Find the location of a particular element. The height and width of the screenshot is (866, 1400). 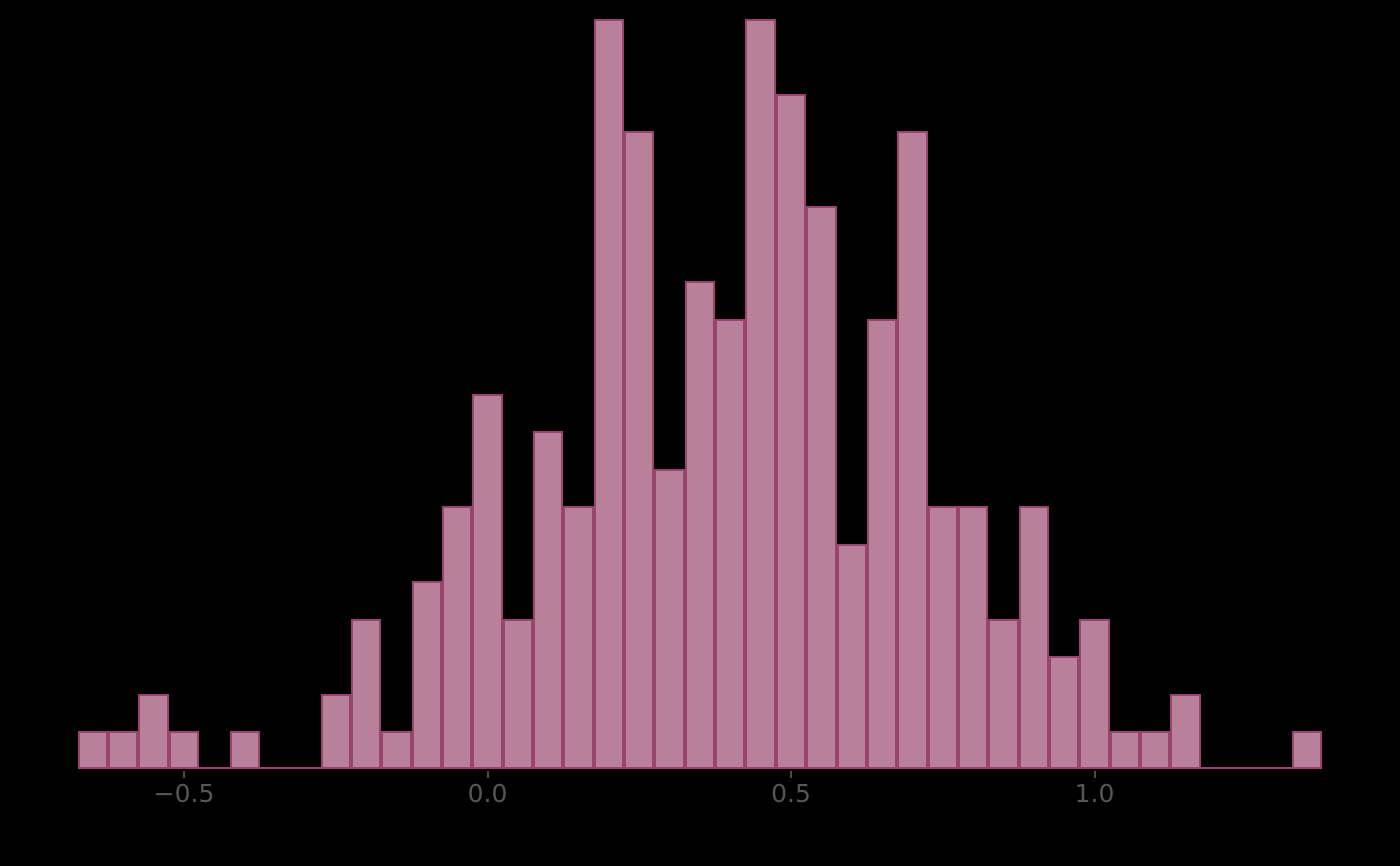

x-tick-label: 0.5 is located at coordinates (791, 793).